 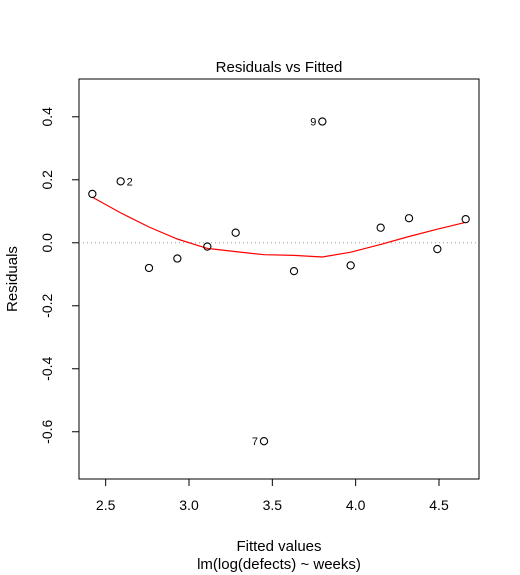 I want to click on x-axis: 2.5 3.0 3.5 4.0 4.5, so click(x=272, y=496).